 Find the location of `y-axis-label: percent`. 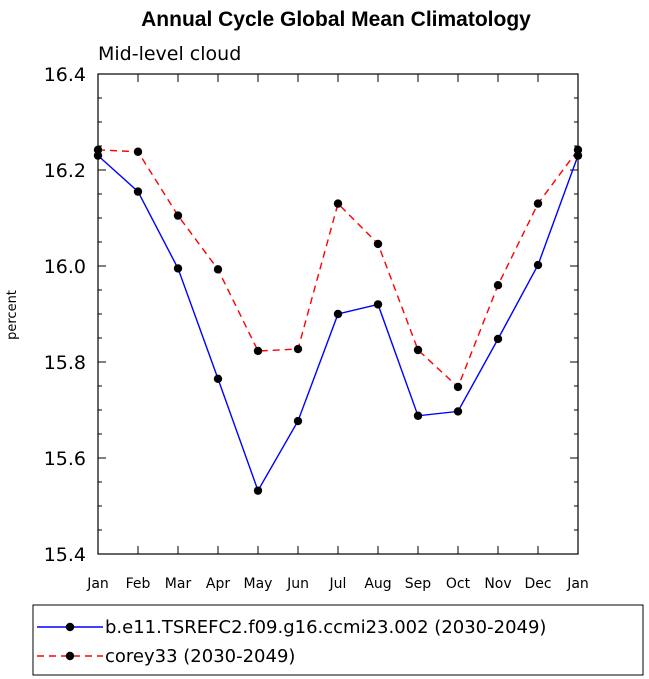

y-axis-label: percent is located at coordinates (12, 315).